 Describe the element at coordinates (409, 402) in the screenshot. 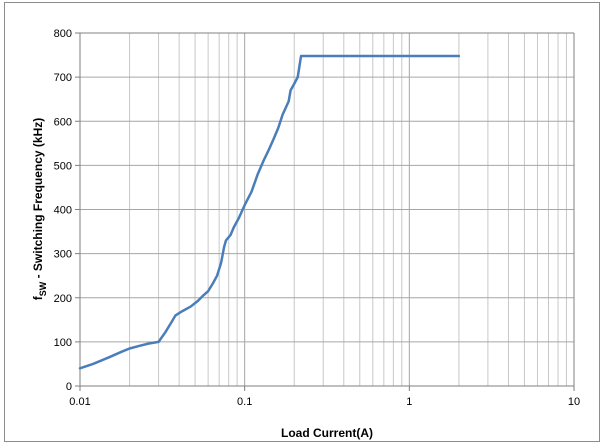

I see `x-tick-label: 1` at that location.